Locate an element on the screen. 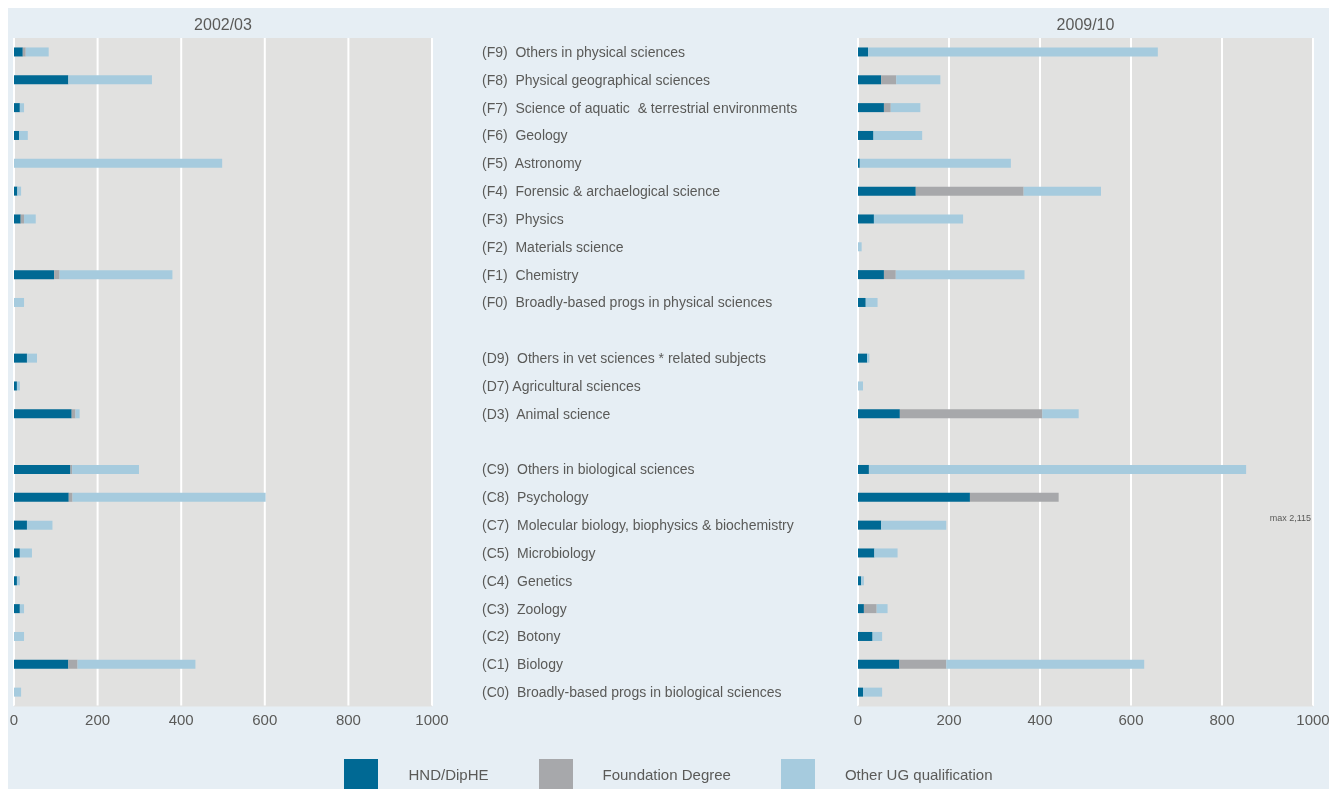  chart-title: 2009/10 is located at coordinates (1085, 25).